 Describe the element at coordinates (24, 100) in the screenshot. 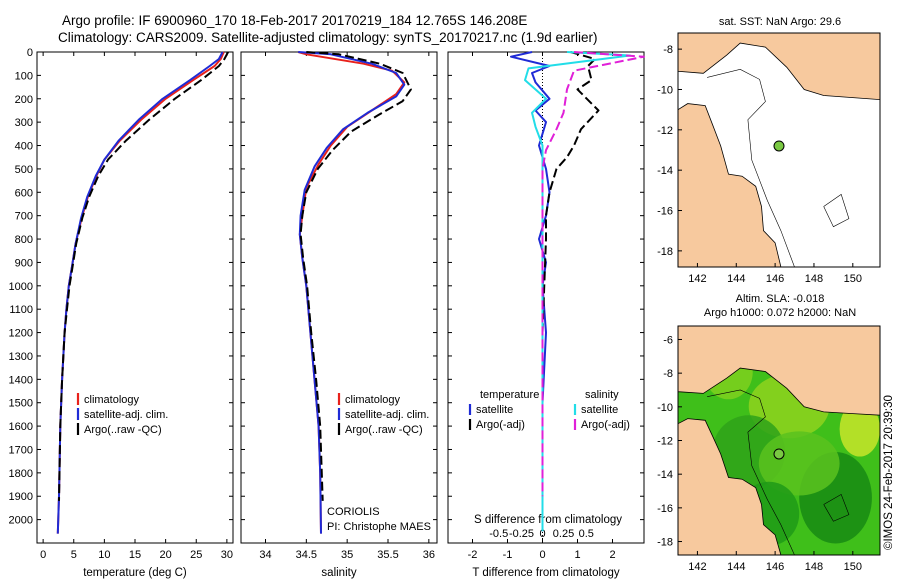

I see `y-tick-label: 200` at that location.